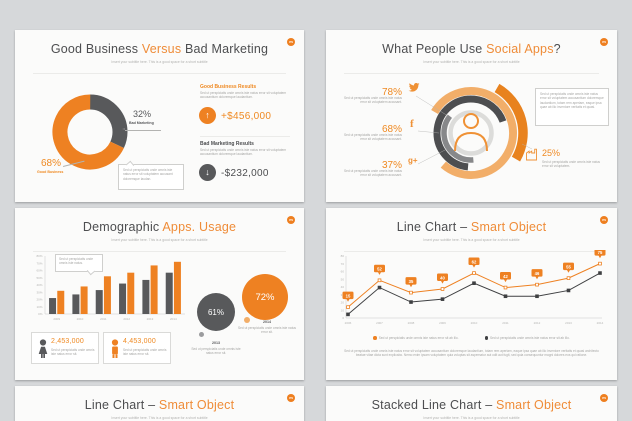 Image resolution: width=632 pixels, height=421 pixels. I want to click on twitter-icon, so click(414, 88).